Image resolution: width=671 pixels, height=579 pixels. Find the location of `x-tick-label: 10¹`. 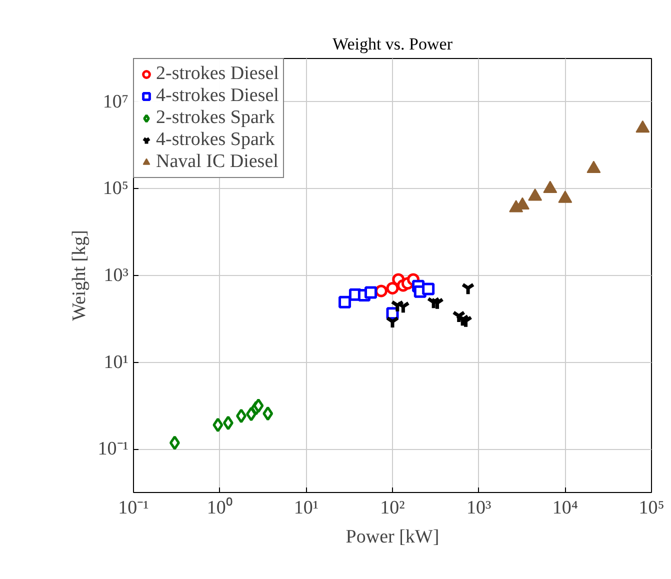

x-tick-label: 10¹ is located at coordinates (306, 508).